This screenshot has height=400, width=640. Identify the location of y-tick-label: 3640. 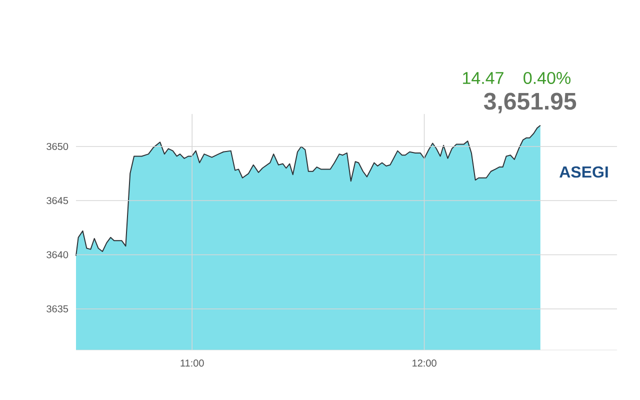
(57, 254).